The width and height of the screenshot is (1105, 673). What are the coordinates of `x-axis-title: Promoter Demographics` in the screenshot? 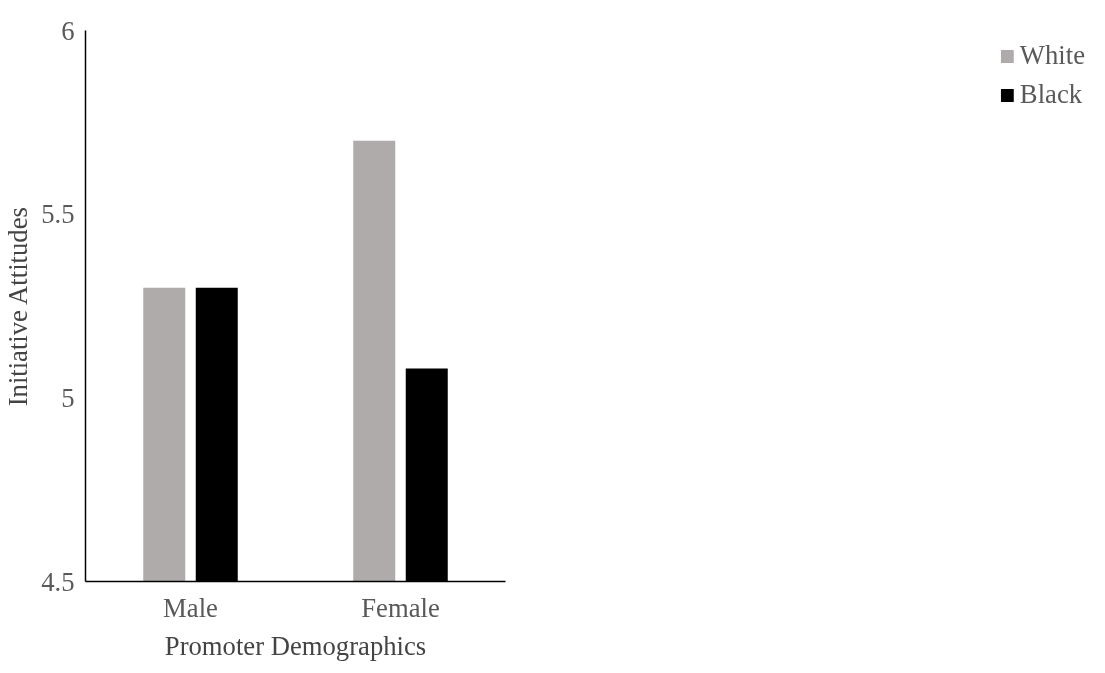 It's located at (295, 645).